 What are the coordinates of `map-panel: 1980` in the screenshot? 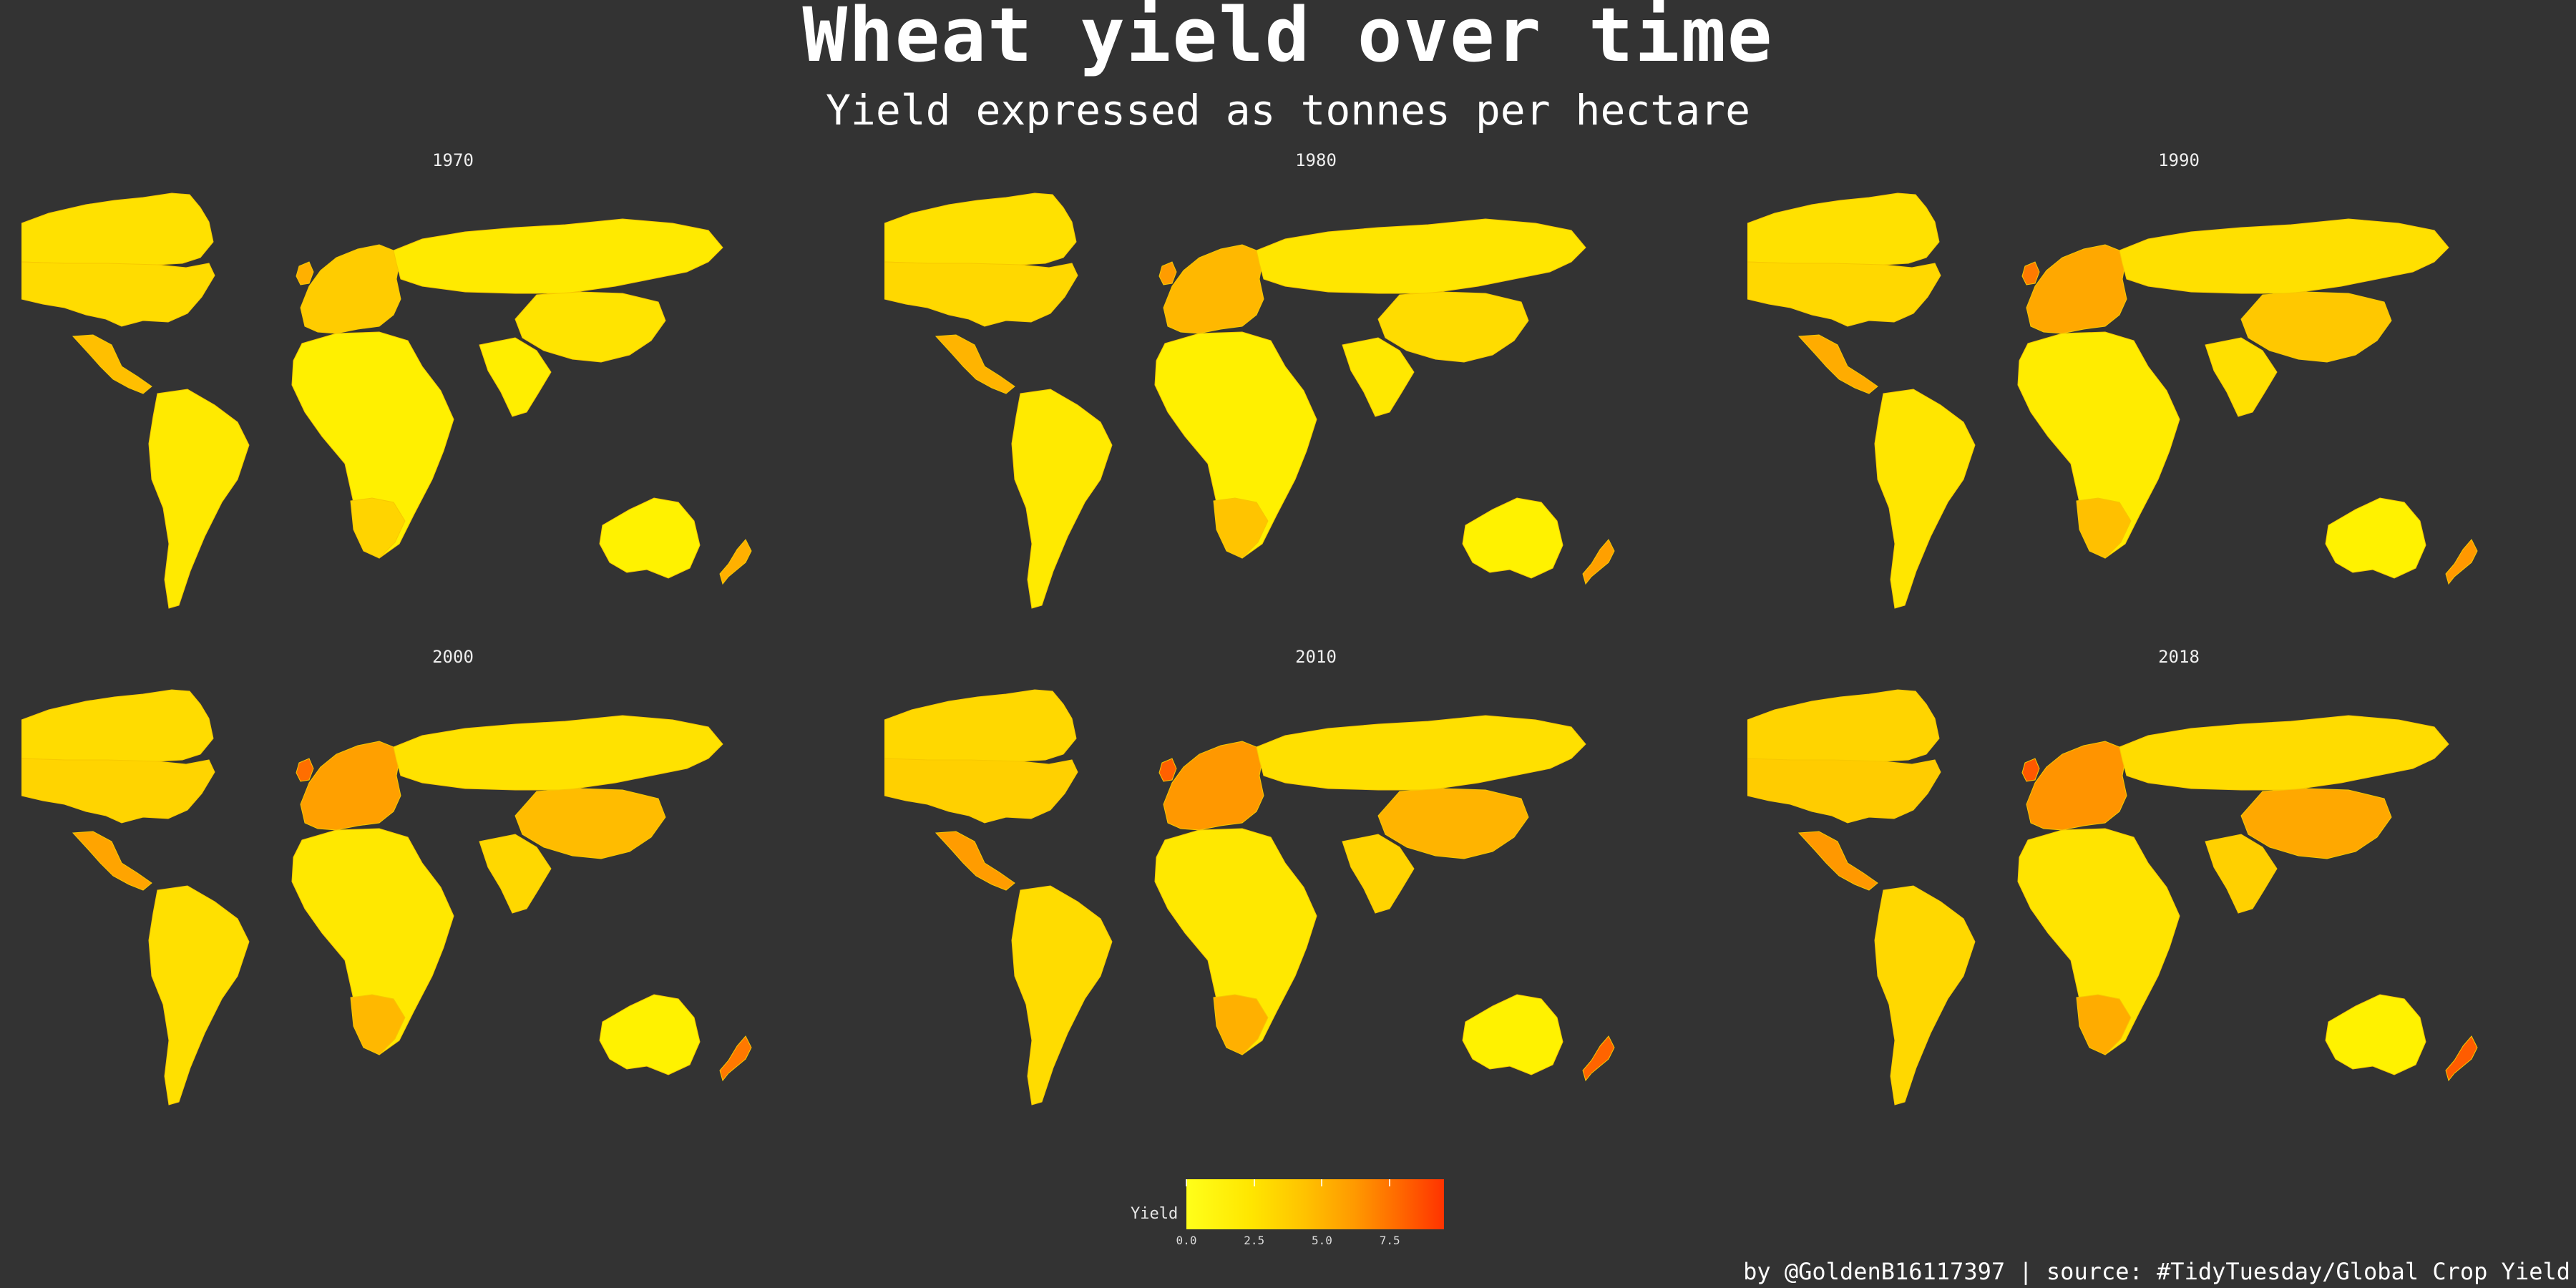 It's located at (1315, 393).